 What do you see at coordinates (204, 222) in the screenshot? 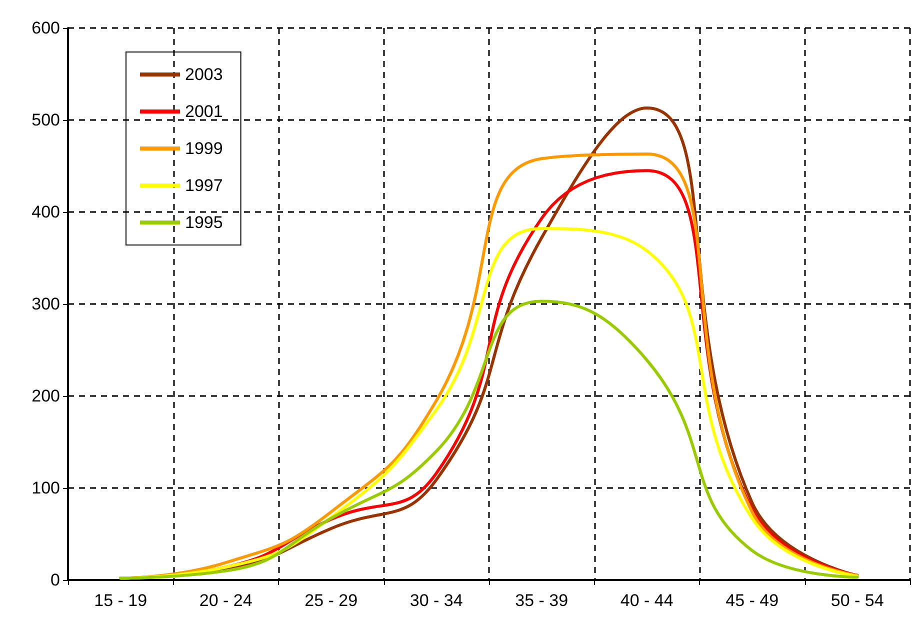
I see `legend-label: 1995` at bounding box center [204, 222].